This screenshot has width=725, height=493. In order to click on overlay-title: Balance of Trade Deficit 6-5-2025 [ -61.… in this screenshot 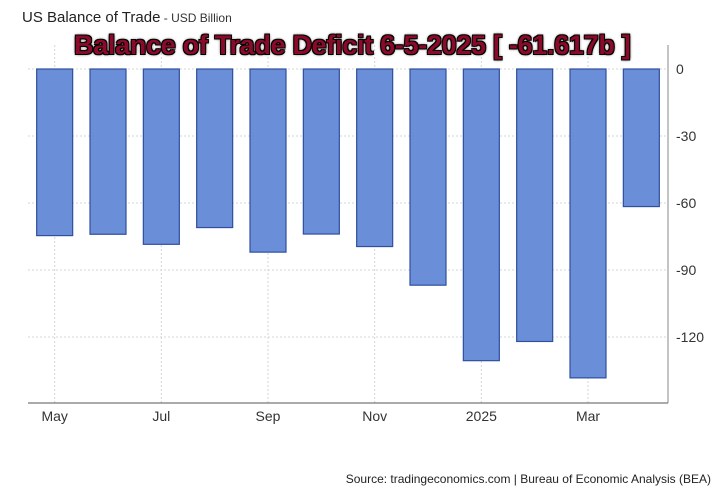, I will do `click(352, 45)`.